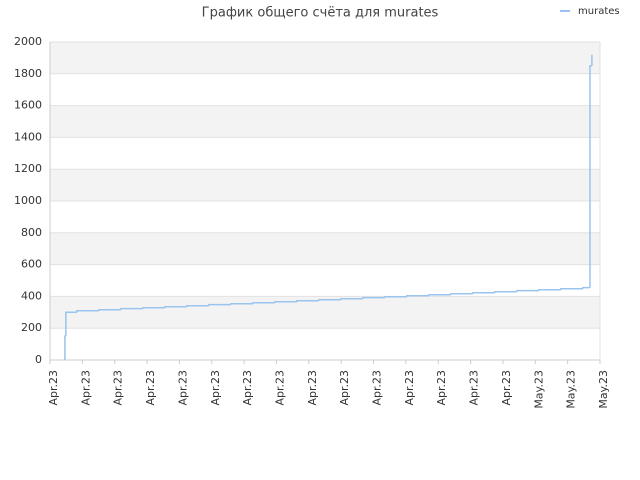 The image size is (640, 480). I want to click on y-tick-label: 0, so click(38, 359).